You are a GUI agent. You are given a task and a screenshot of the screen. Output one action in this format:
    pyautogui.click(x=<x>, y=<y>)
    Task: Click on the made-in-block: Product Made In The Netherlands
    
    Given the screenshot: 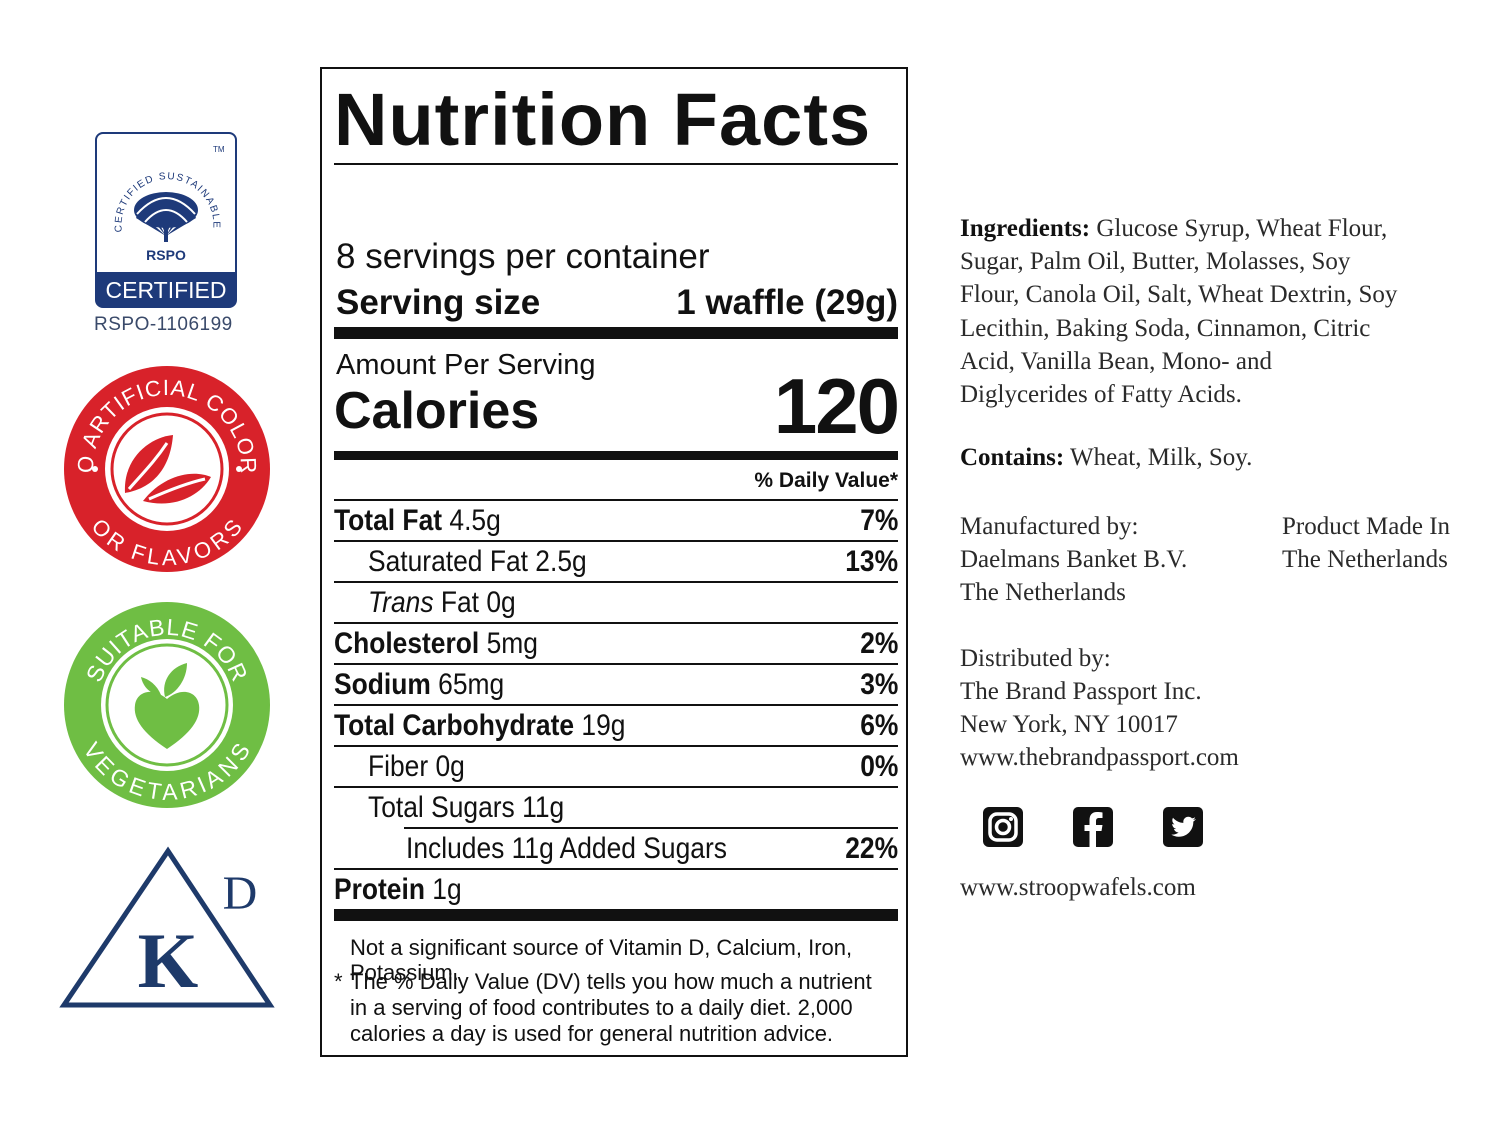 What is the action you would take?
    pyautogui.click(x=1366, y=543)
    